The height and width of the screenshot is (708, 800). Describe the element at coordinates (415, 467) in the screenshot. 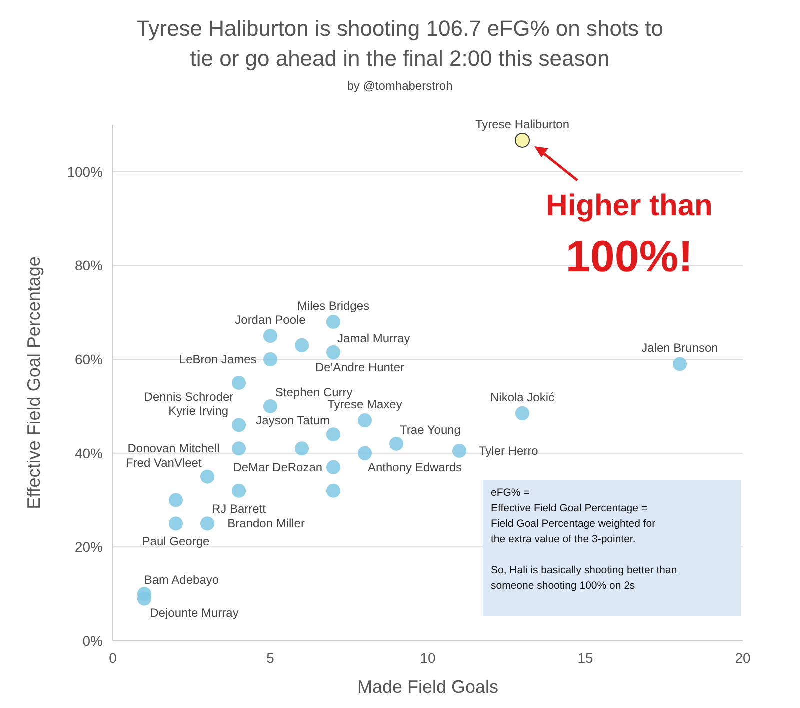

I see `data-label: Anthony Edwards` at that location.